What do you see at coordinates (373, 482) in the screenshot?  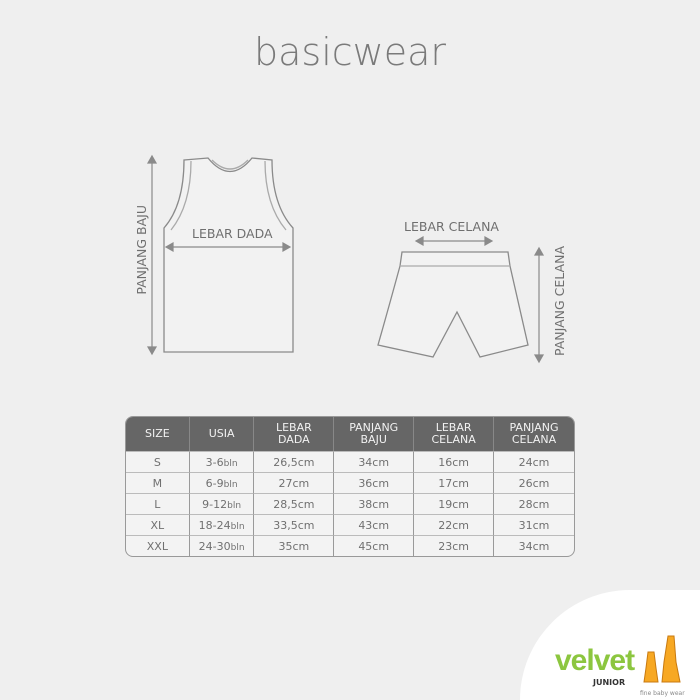 I see `table-cell: 36cm` at bounding box center [373, 482].